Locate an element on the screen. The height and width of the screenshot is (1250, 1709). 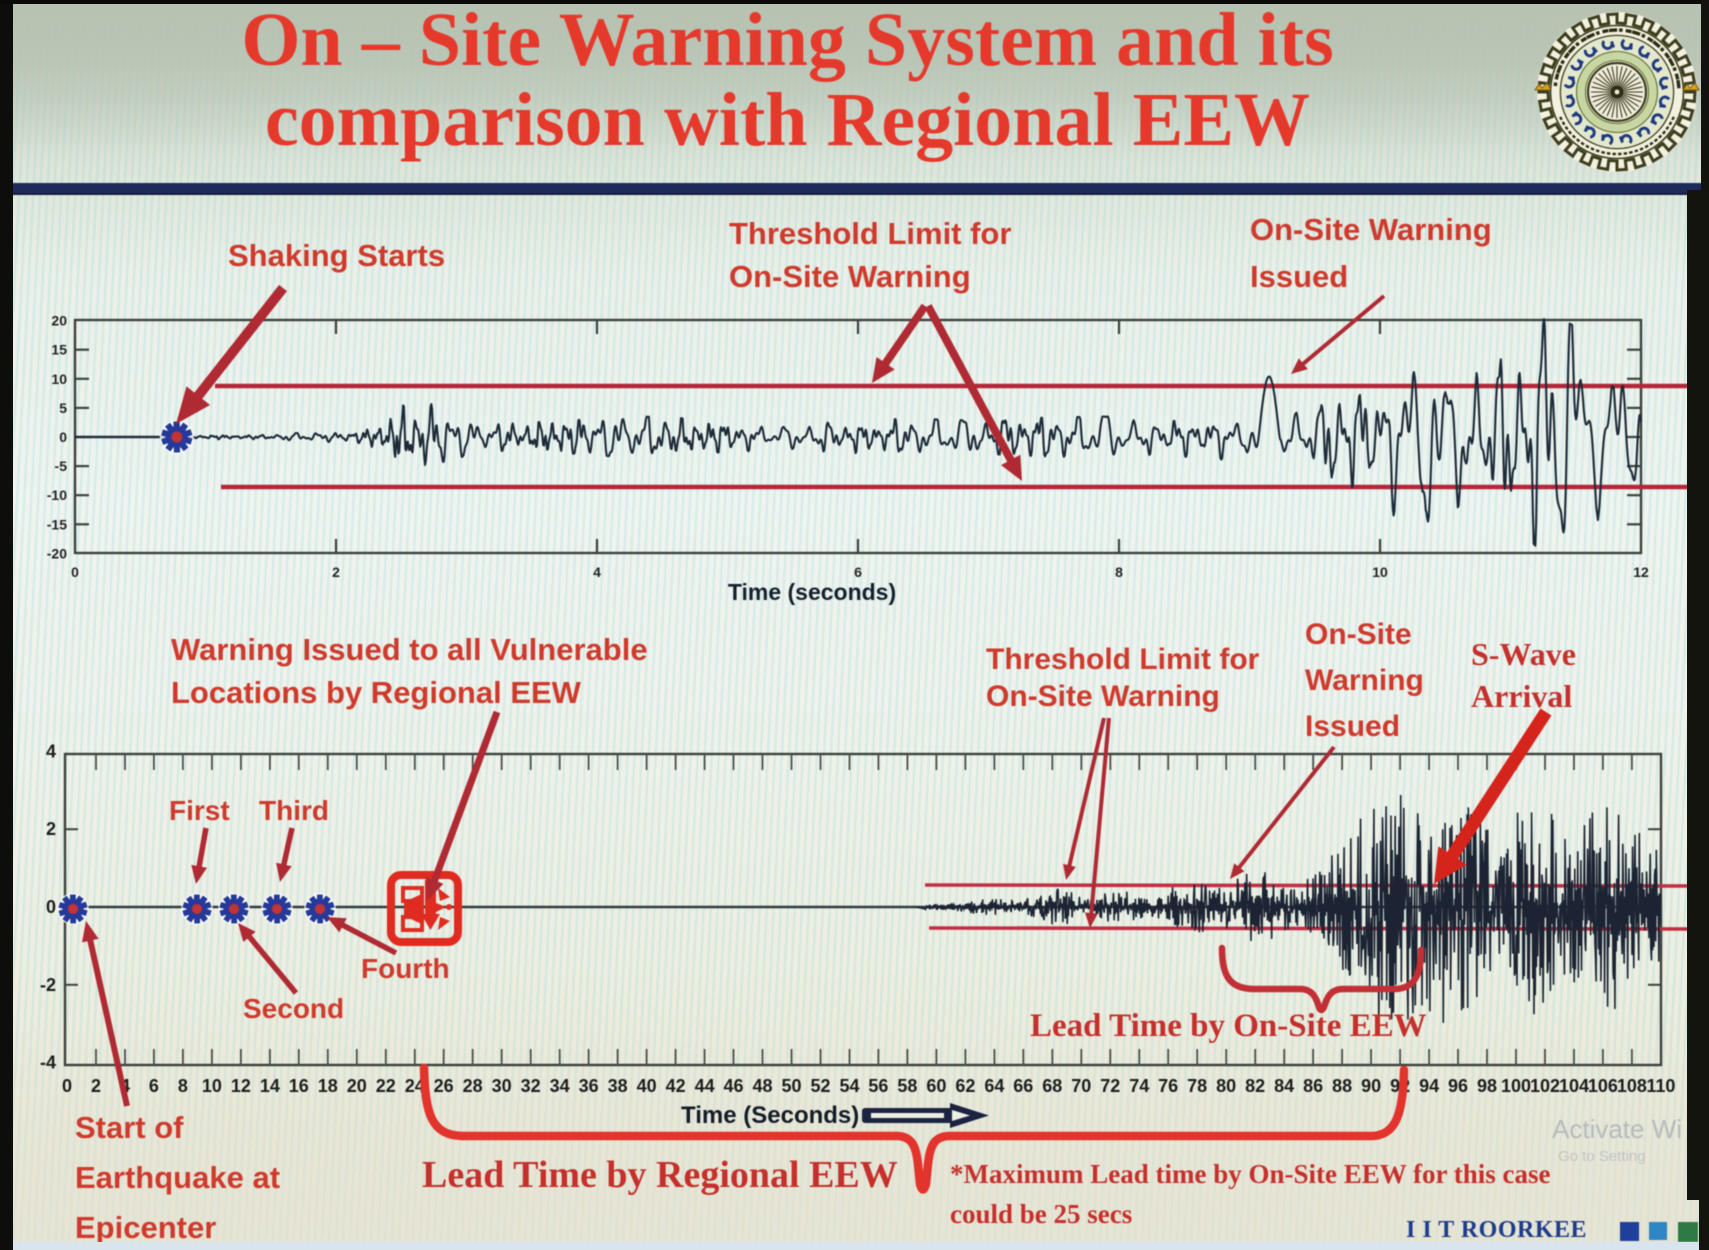
svg-text: 28 is located at coordinates (473, 1086).